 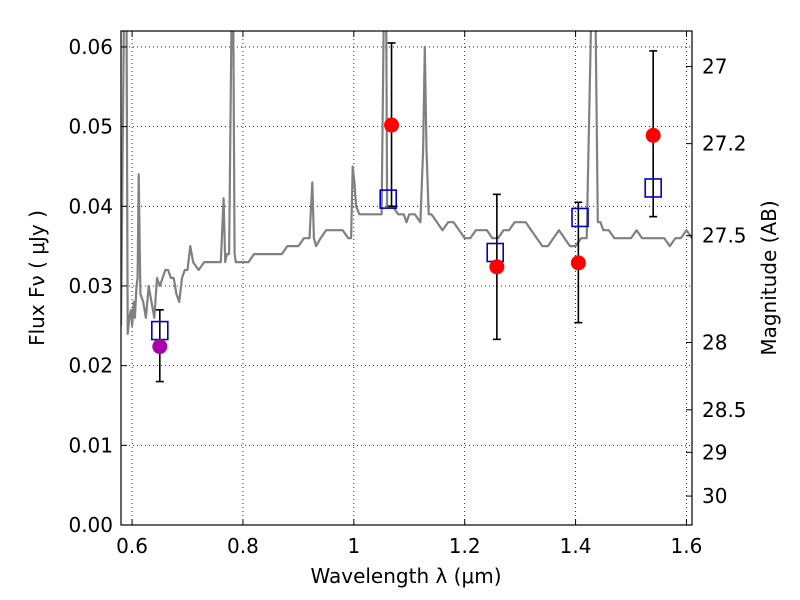 What do you see at coordinates (90, 47) in the screenshot?
I see `y-tick-label: 0.06` at bounding box center [90, 47].